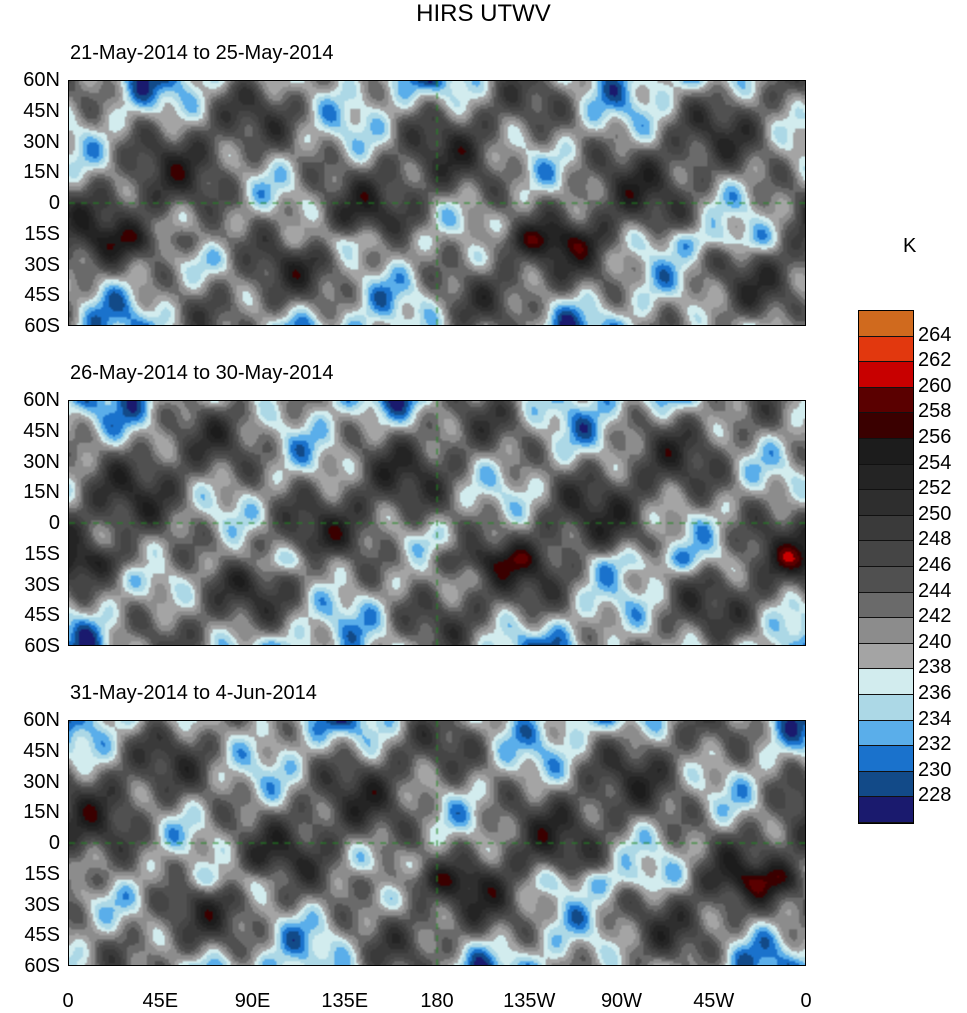 The image size is (967, 1013). What do you see at coordinates (935, 360) in the screenshot?
I see `colorbar-label: 262` at bounding box center [935, 360].